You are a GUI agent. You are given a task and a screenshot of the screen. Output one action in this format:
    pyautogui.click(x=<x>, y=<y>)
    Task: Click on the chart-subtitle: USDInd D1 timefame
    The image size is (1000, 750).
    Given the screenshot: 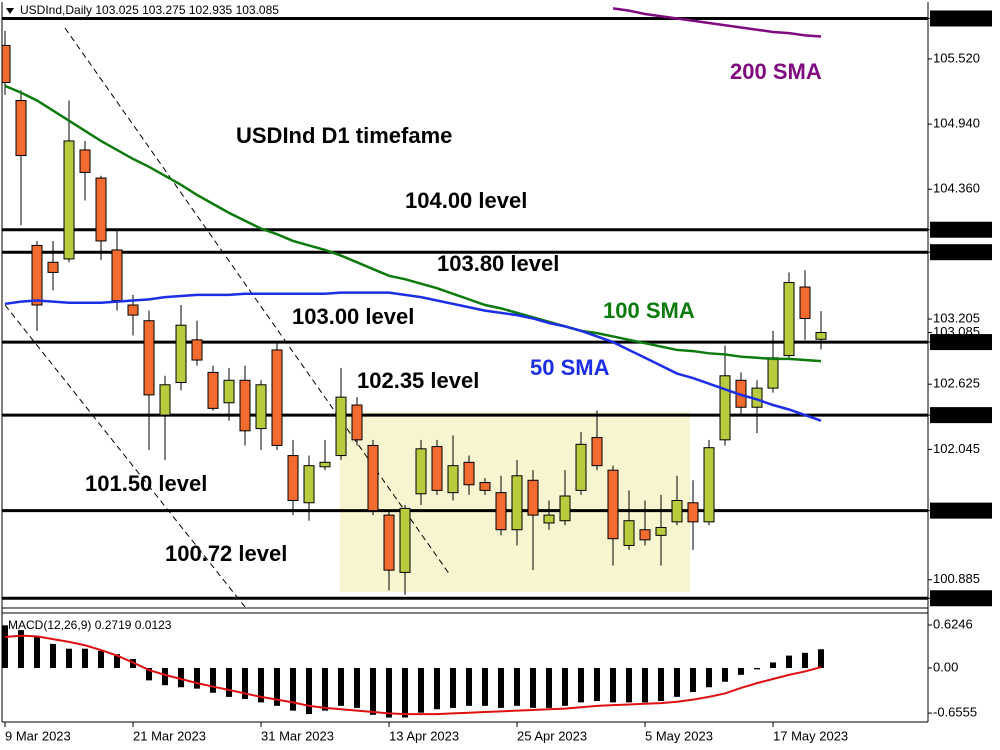 What is the action you would take?
    pyautogui.click(x=344, y=135)
    